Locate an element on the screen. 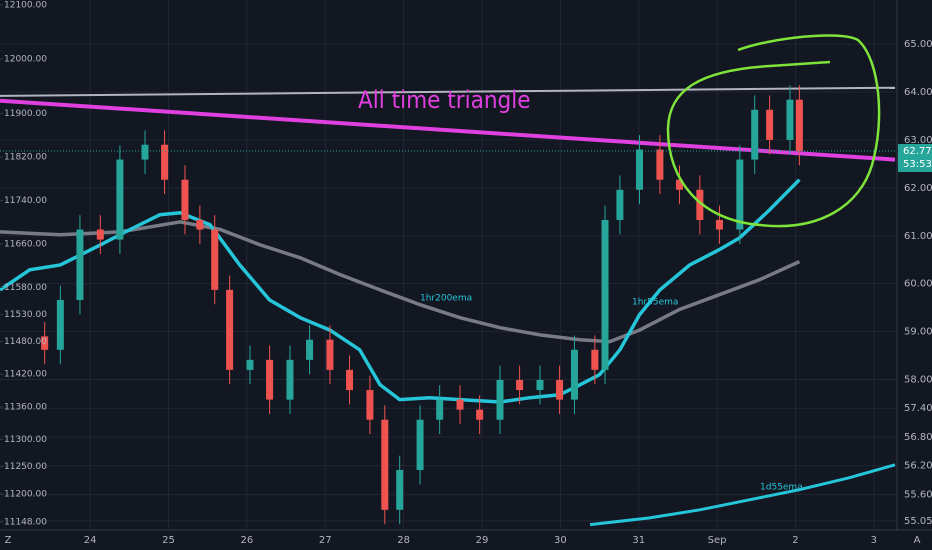 The width and height of the screenshot is (932, 550). last-price-box is located at coordinates (915, 157).